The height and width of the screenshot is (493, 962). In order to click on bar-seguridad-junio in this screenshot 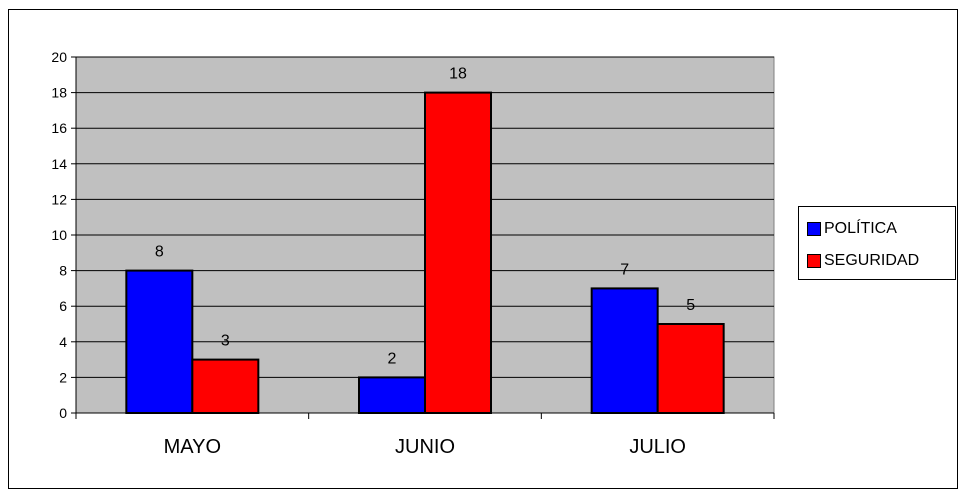, I will do `click(458, 252)`.